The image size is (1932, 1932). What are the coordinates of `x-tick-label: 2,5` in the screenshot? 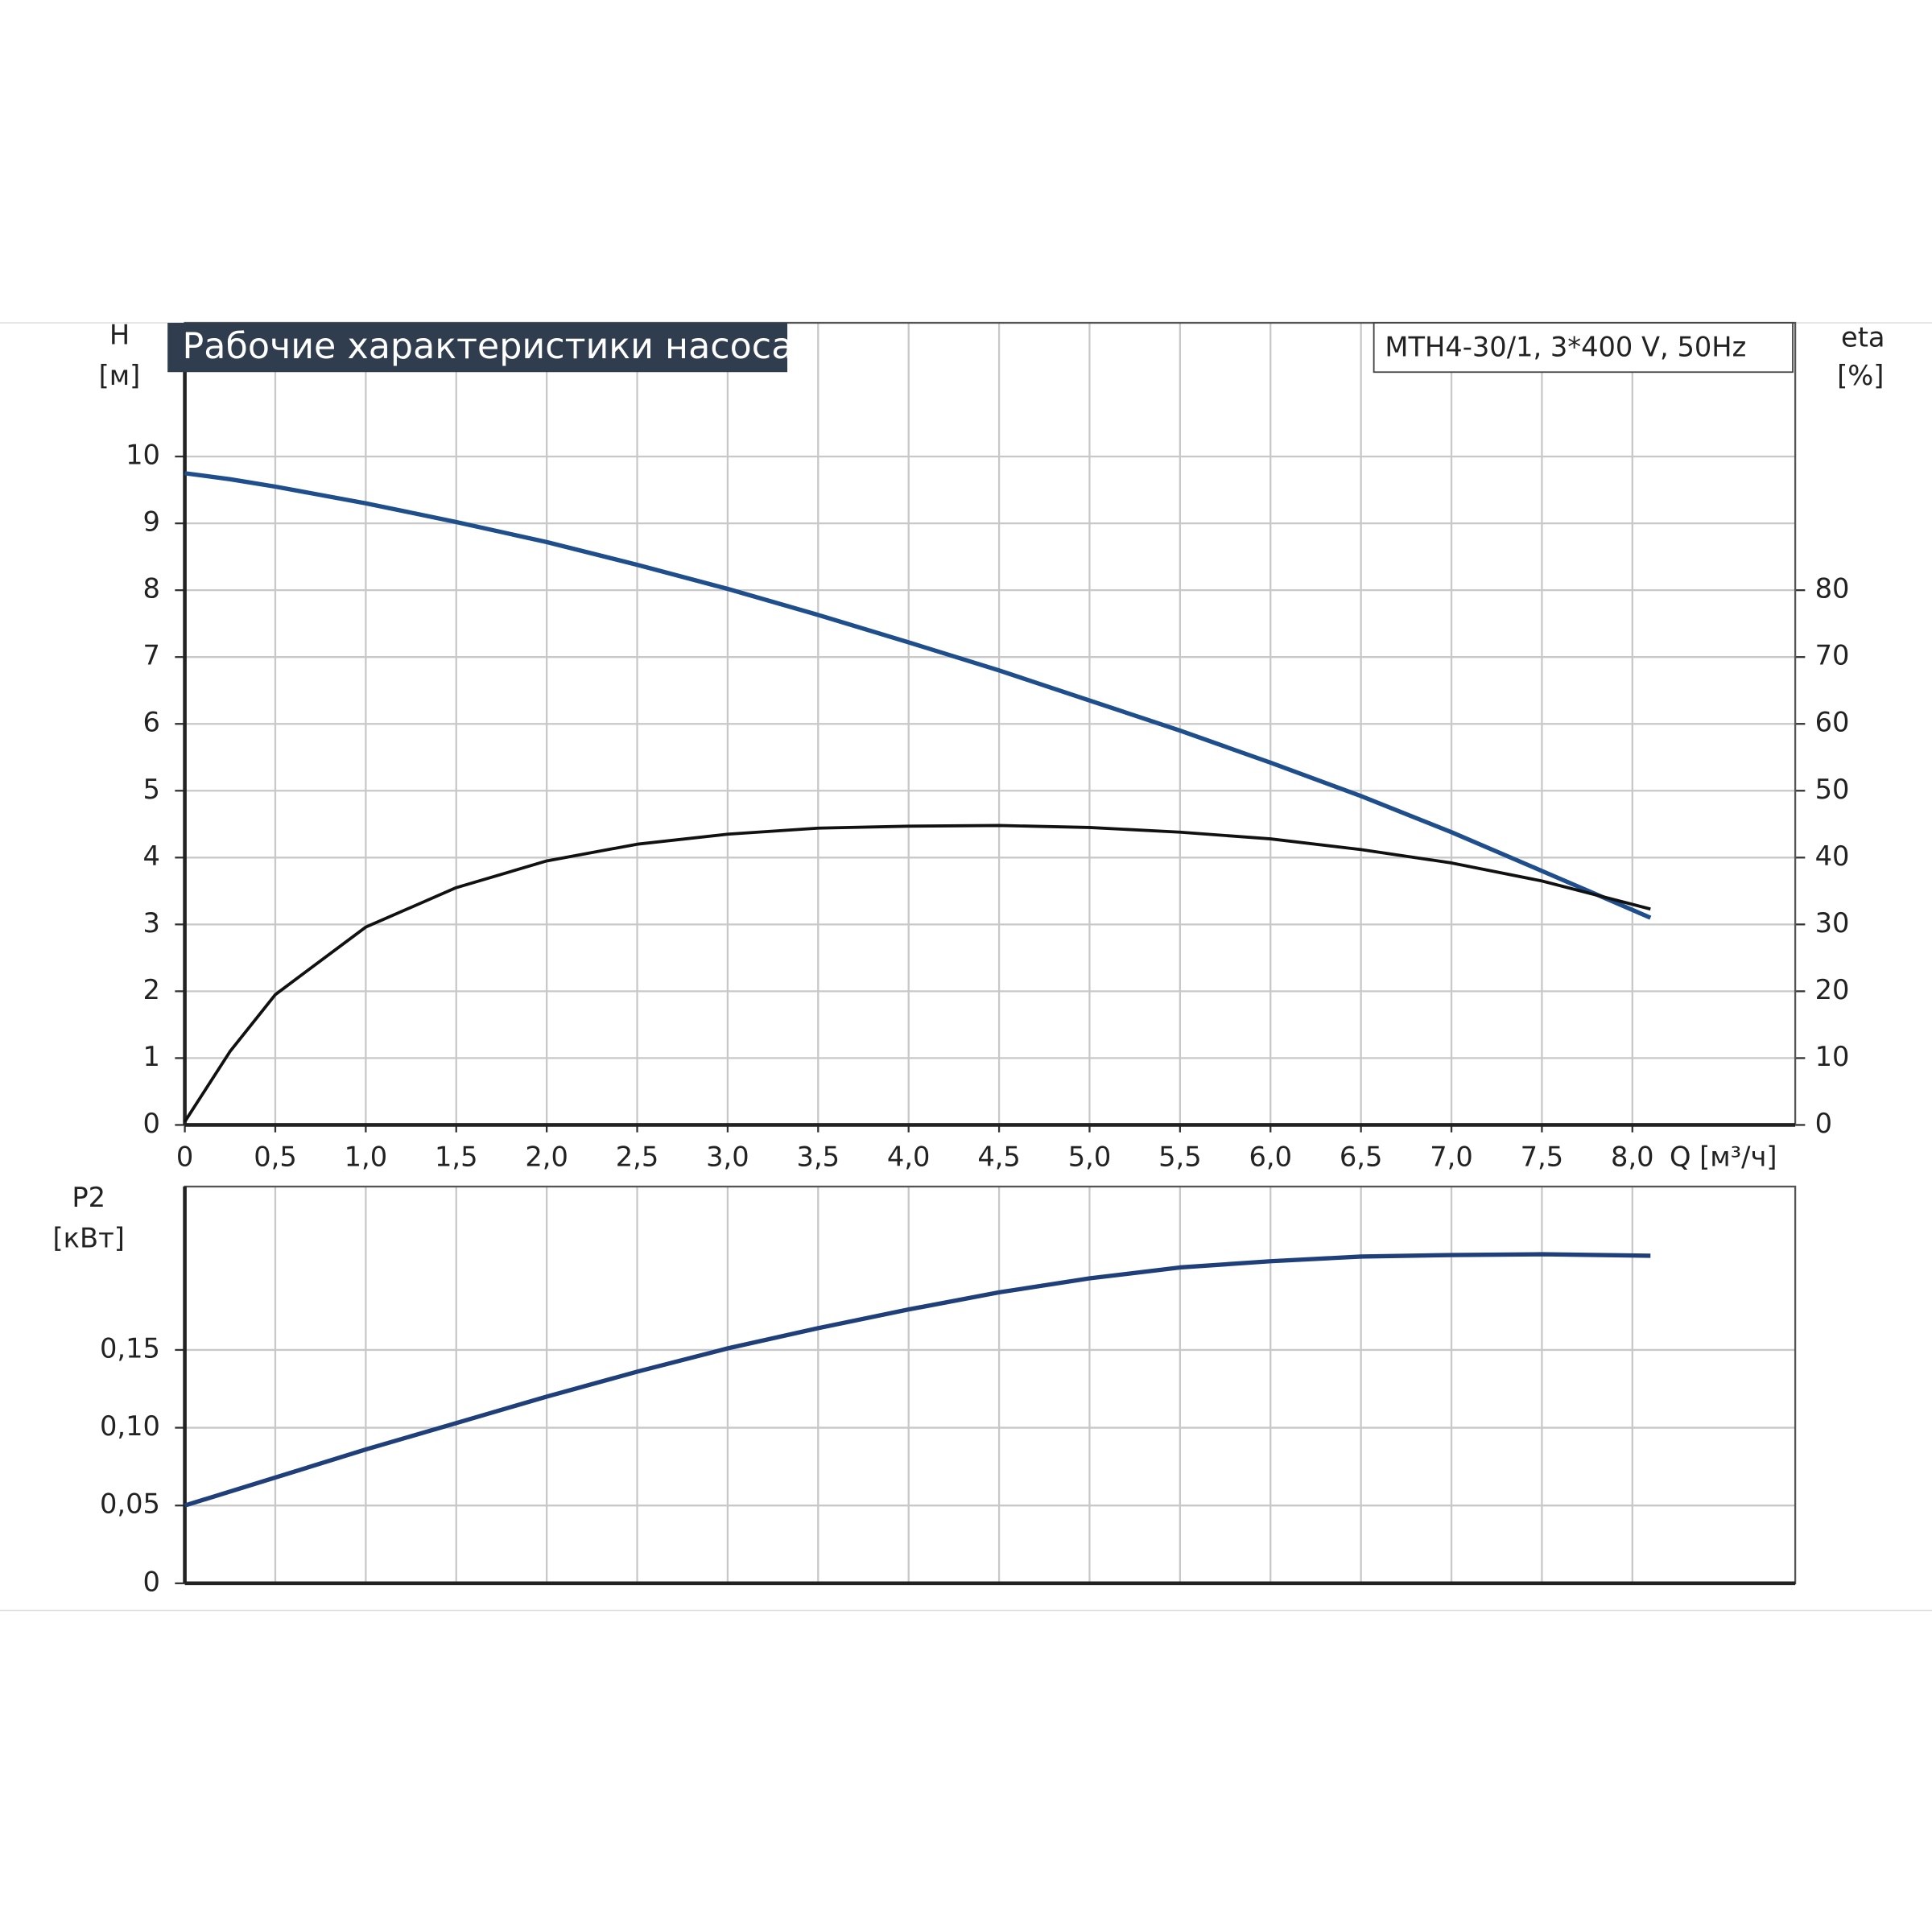 It's located at (637, 1156).